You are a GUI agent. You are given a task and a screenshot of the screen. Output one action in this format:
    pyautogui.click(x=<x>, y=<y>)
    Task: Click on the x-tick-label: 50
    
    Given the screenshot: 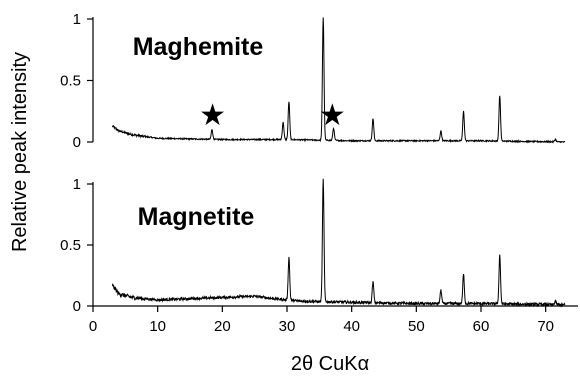 What is the action you would take?
    pyautogui.click(x=416, y=326)
    